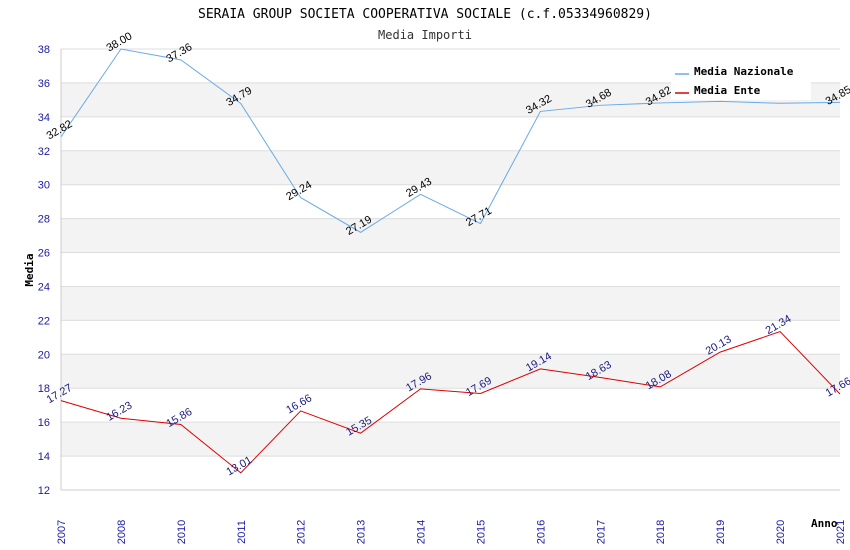 This screenshot has width=850, height=550. What do you see at coordinates (302, 532) in the screenshot?
I see `x-tick-label: 2012` at bounding box center [302, 532].